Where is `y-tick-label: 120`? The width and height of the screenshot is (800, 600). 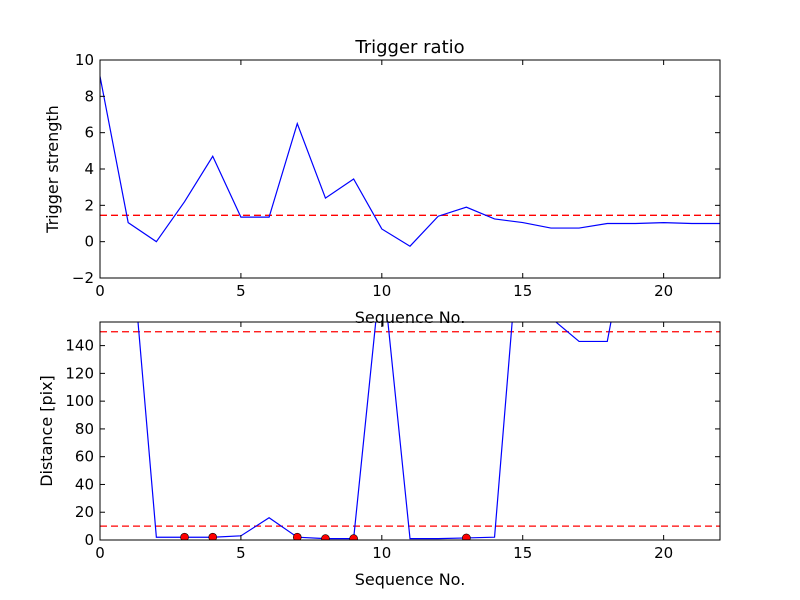 y-tick-label: 120 is located at coordinates (79, 373).